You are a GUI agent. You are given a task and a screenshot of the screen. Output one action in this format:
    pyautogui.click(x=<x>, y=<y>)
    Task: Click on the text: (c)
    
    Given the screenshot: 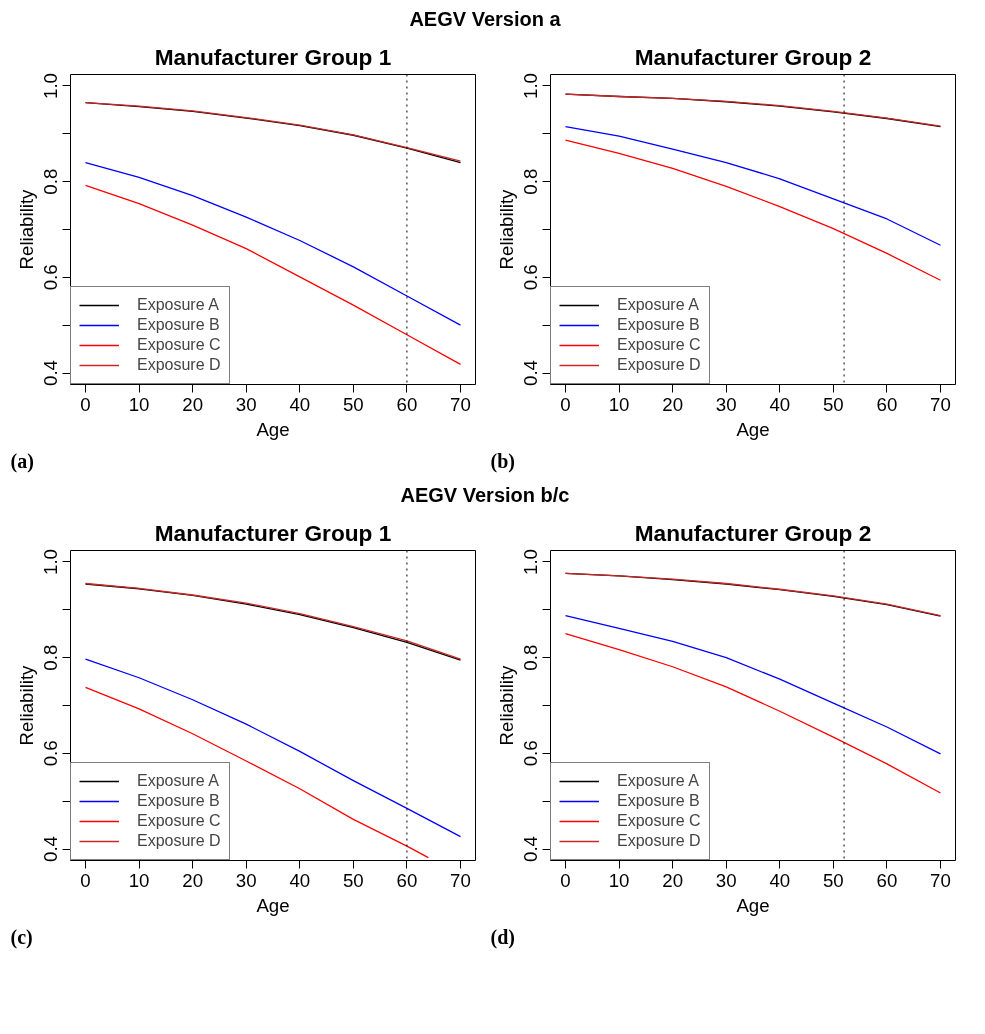 What is the action you would take?
    pyautogui.click(x=21, y=937)
    